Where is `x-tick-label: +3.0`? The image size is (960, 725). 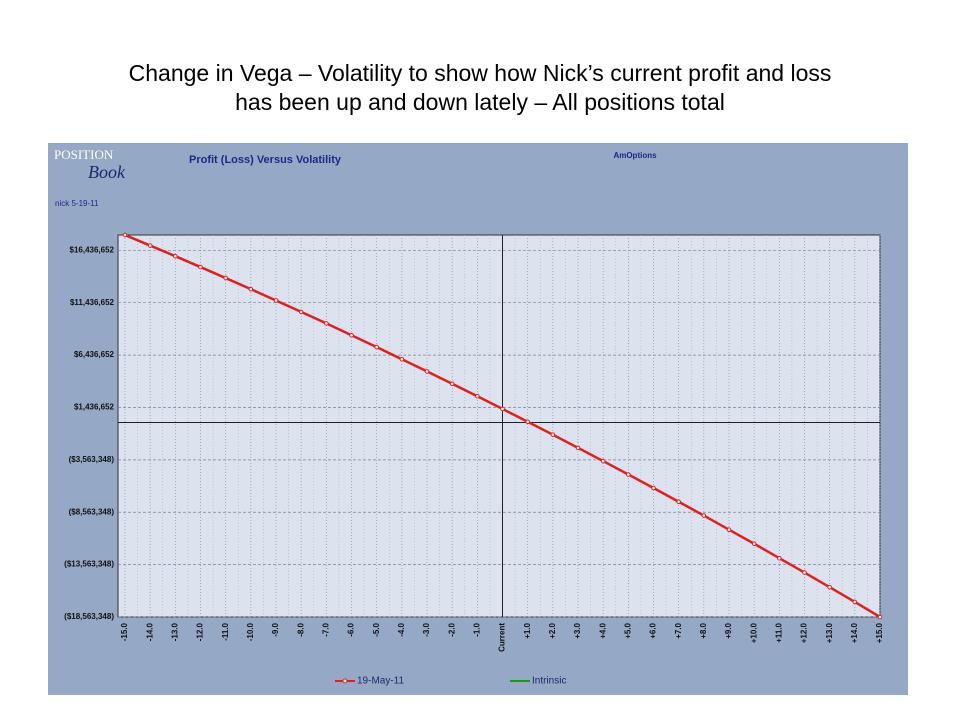 x-tick-label: +3.0 is located at coordinates (577, 630).